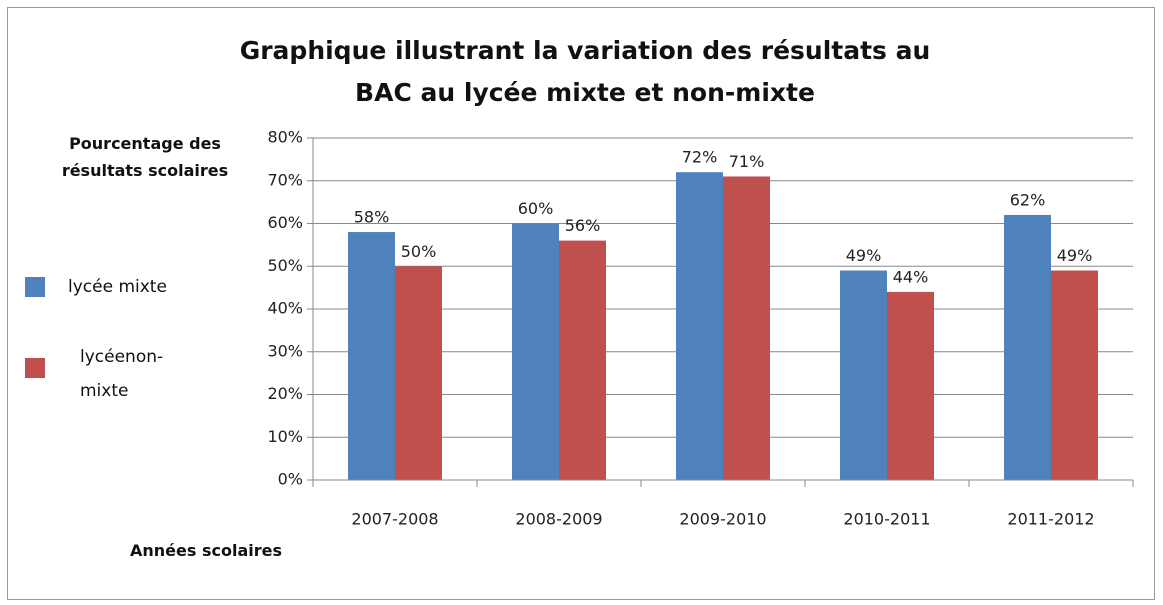  Describe the element at coordinates (290, 479) in the screenshot. I see `y-tick-label: 0%` at that location.